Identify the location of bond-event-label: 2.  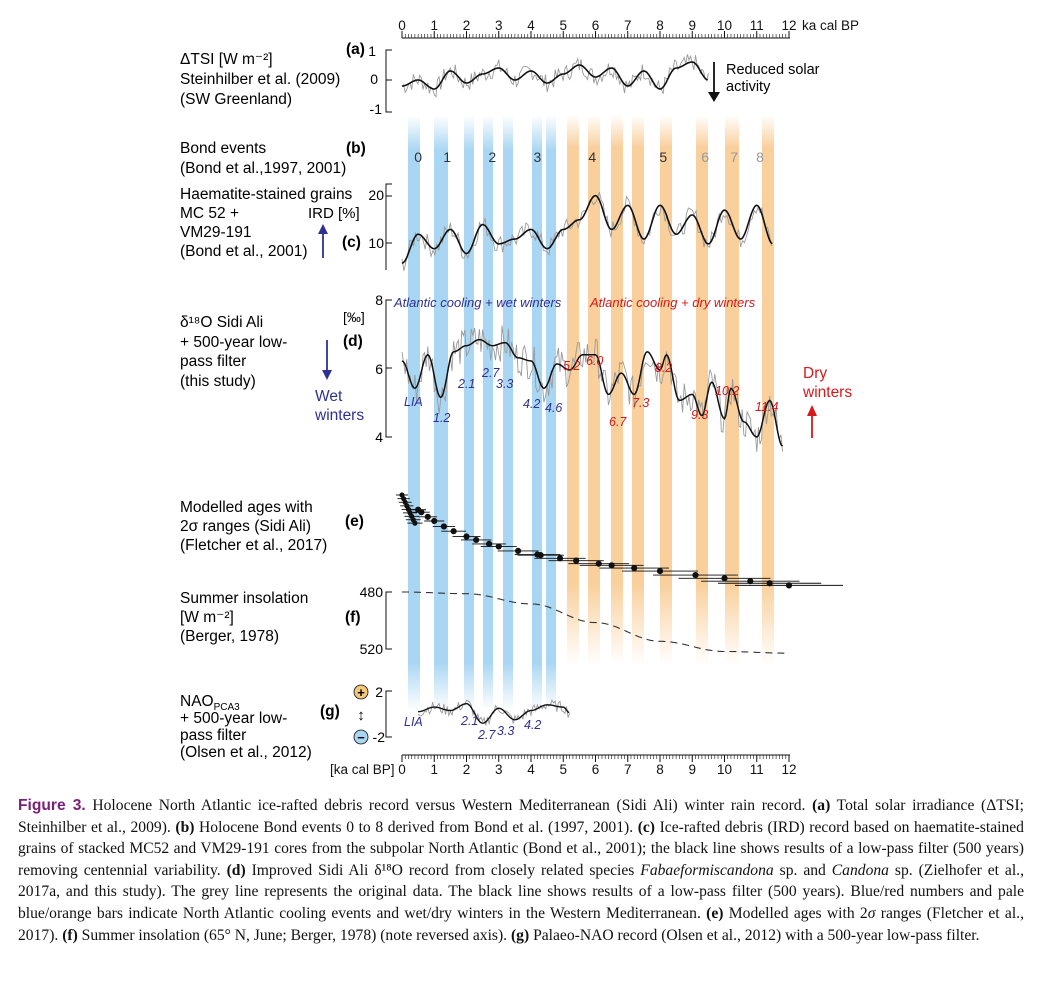
(492, 157).